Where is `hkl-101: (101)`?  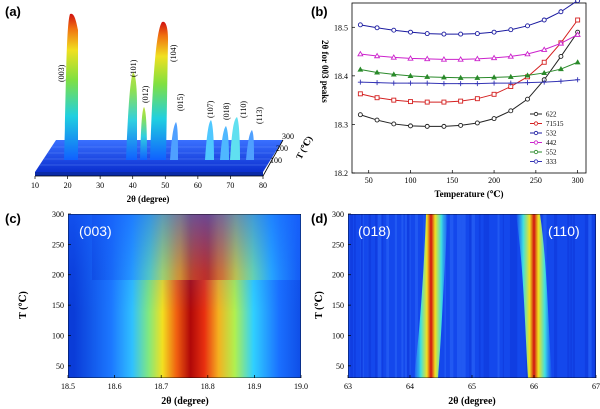
hkl-101: (101) is located at coordinates (133, 68).